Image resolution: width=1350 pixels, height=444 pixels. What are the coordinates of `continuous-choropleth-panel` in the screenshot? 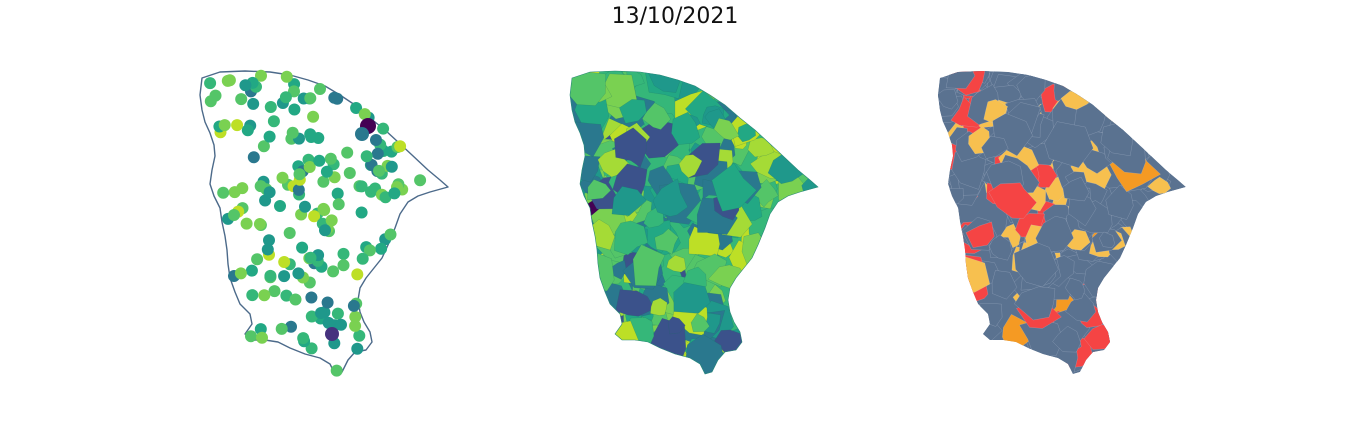 It's located at (694, 222).